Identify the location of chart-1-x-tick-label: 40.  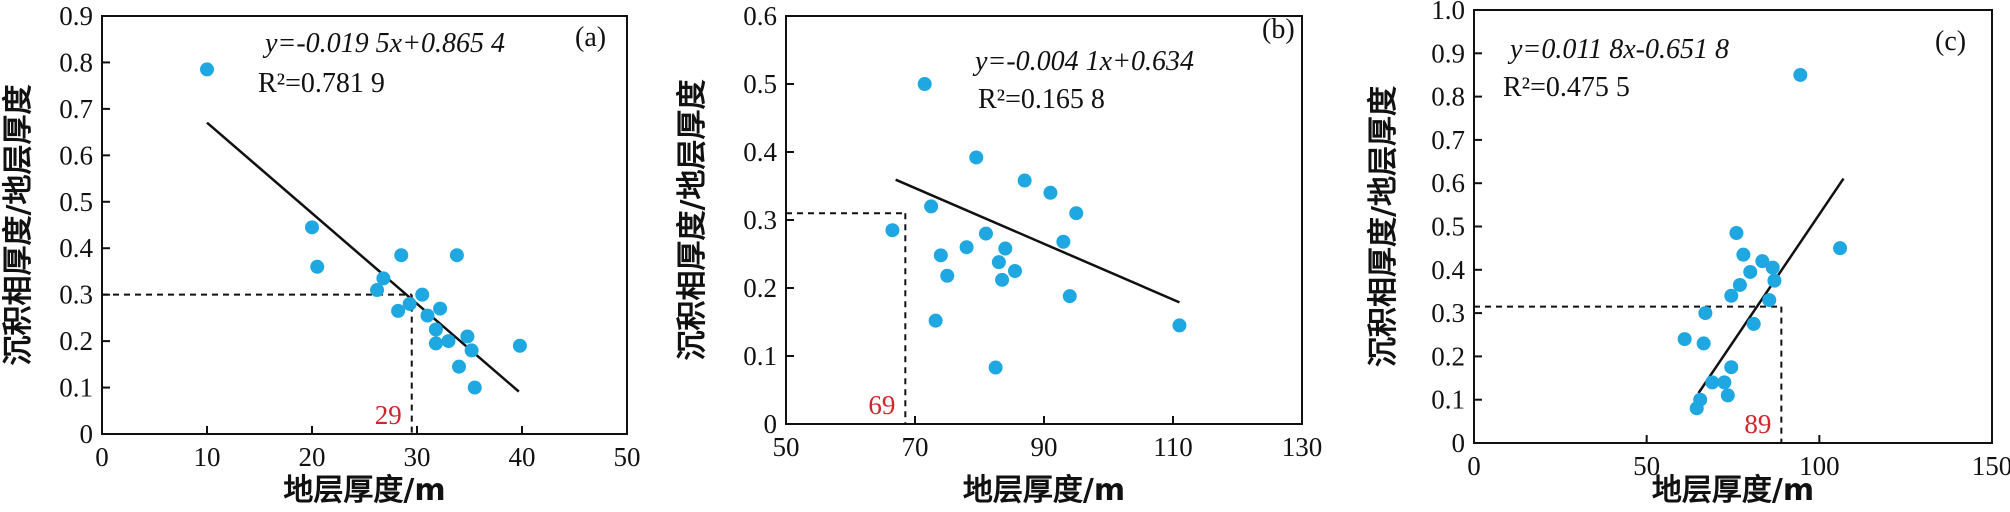
(522, 457).